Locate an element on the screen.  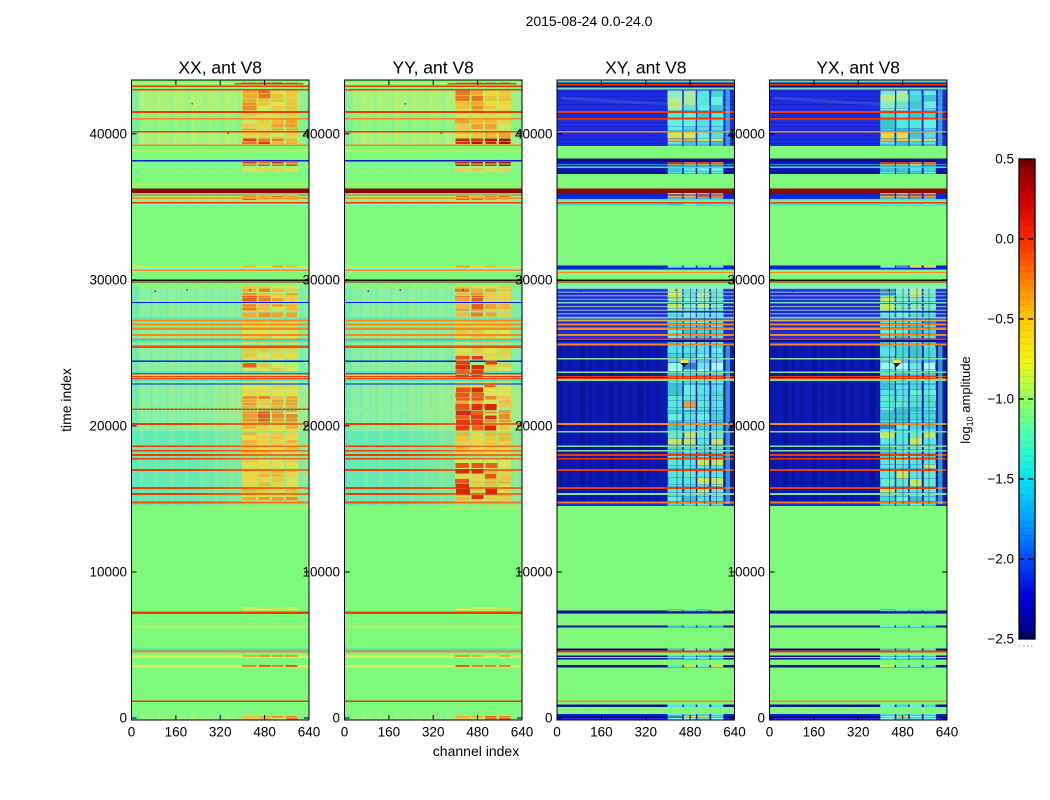
svg-text: time index is located at coordinates (66, 400).